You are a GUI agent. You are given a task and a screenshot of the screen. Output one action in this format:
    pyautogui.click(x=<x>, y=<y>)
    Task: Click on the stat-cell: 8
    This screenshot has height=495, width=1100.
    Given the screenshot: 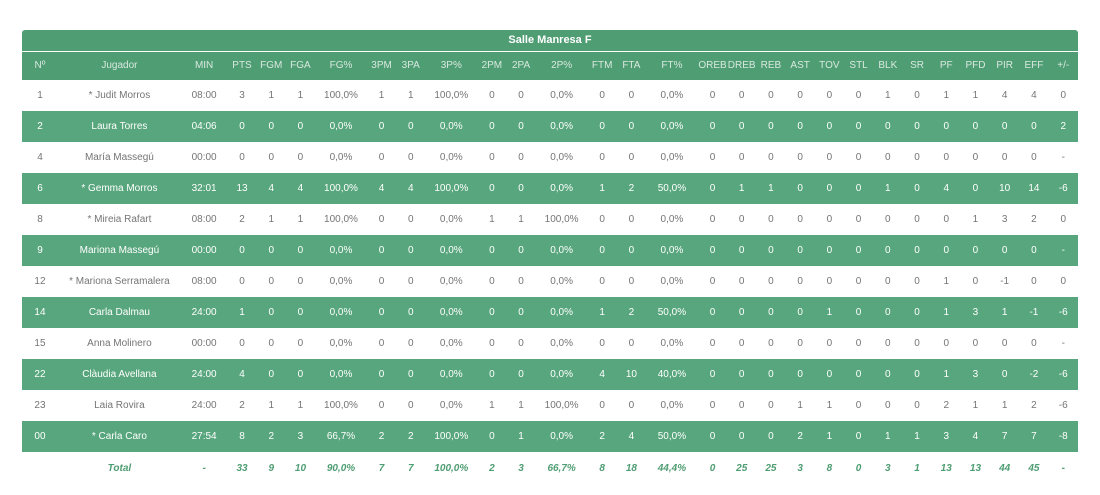 What is the action you would take?
    pyautogui.click(x=242, y=436)
    